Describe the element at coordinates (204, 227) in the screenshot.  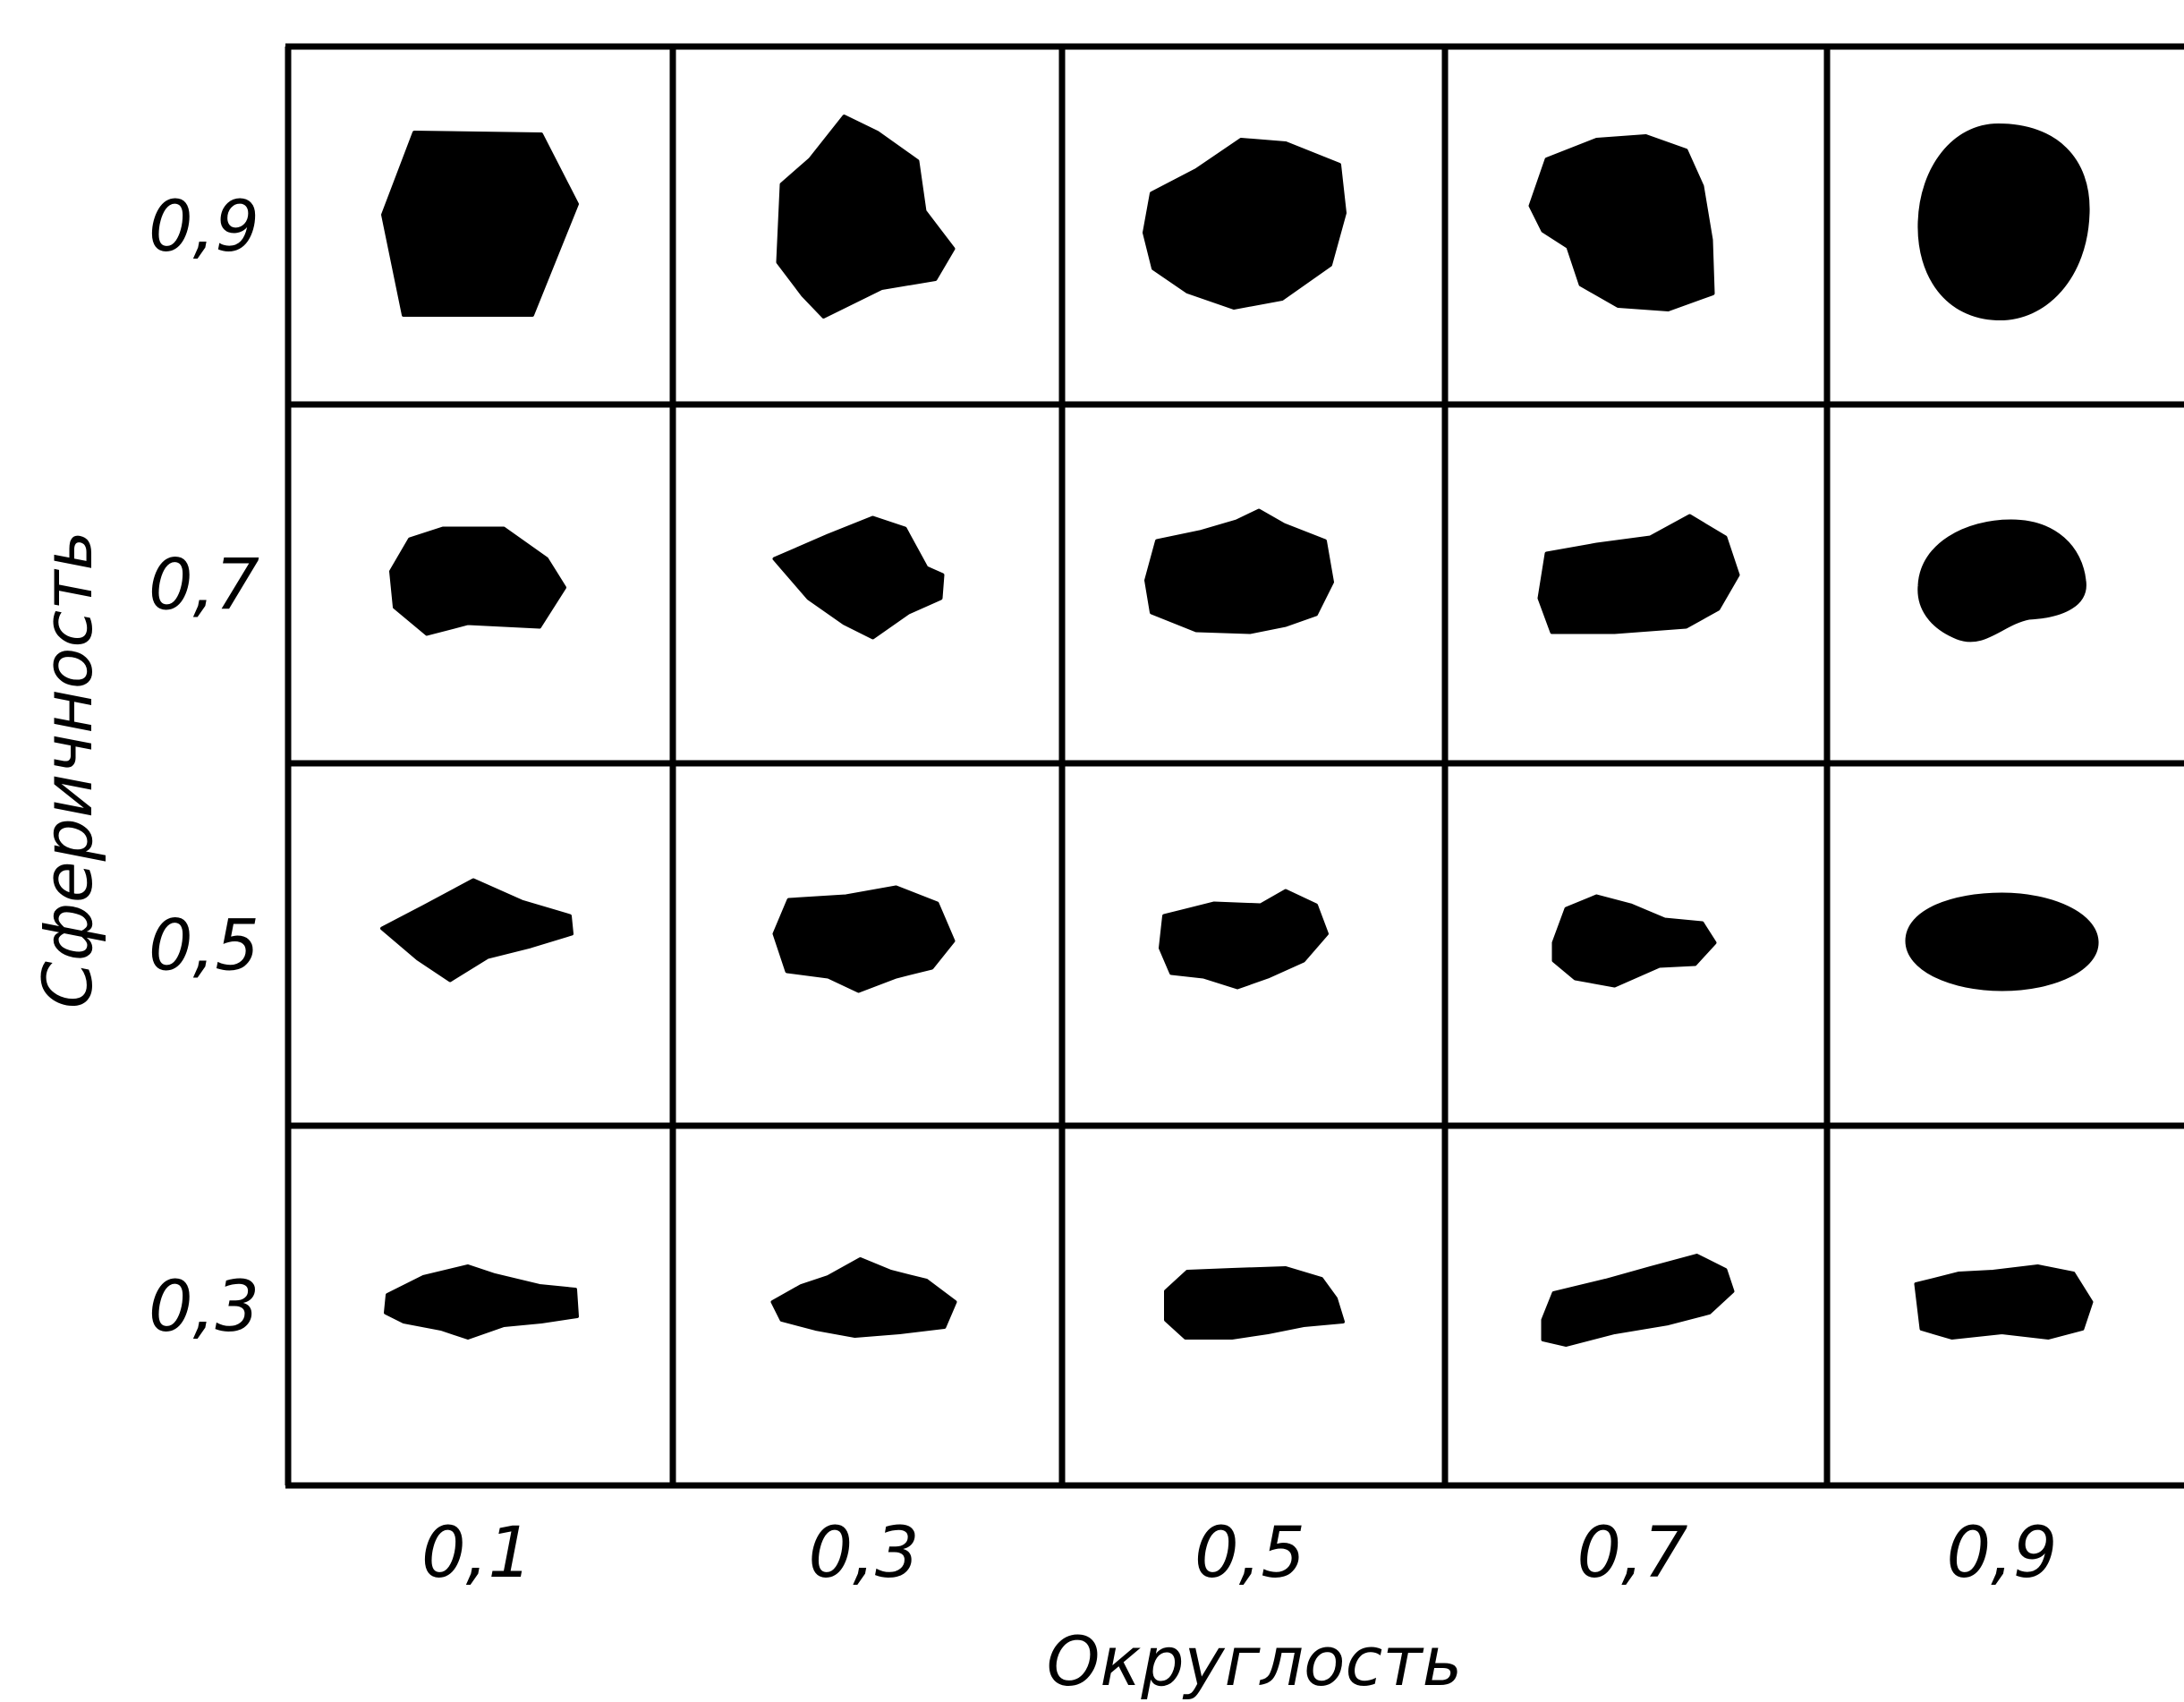
I see `y-tick-label: 0,9` at that location.